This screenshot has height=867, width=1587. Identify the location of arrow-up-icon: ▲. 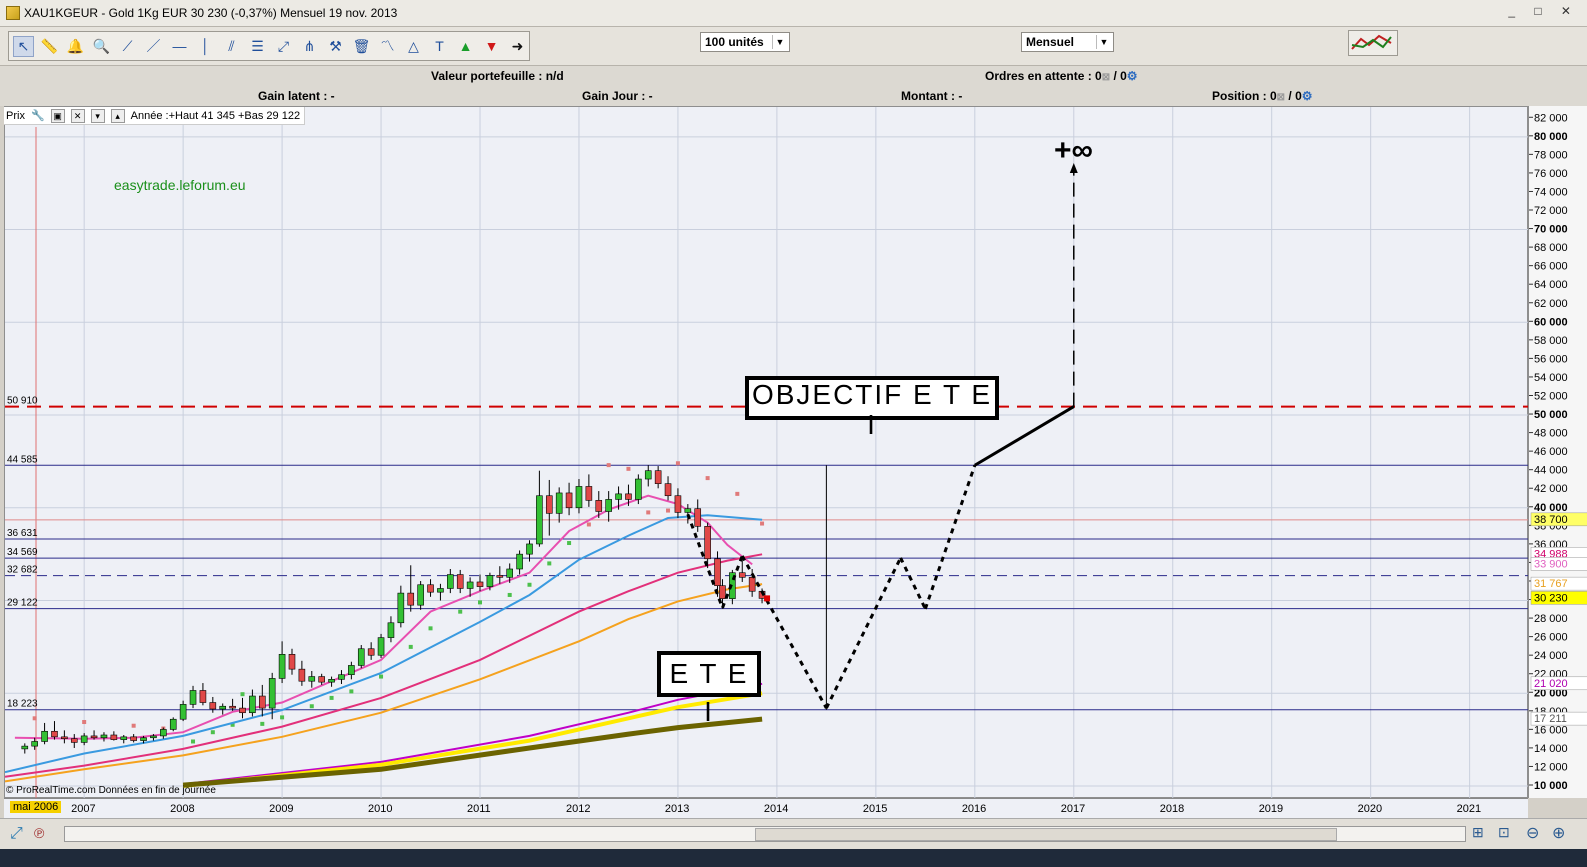
(465, 46).